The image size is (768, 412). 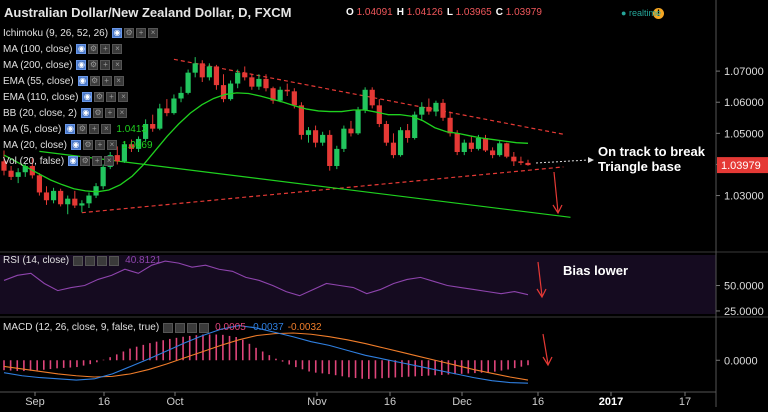 I want to click on indicator-label: Ichimoku (9, 26, 52, 26), so click(x=56, y=33).